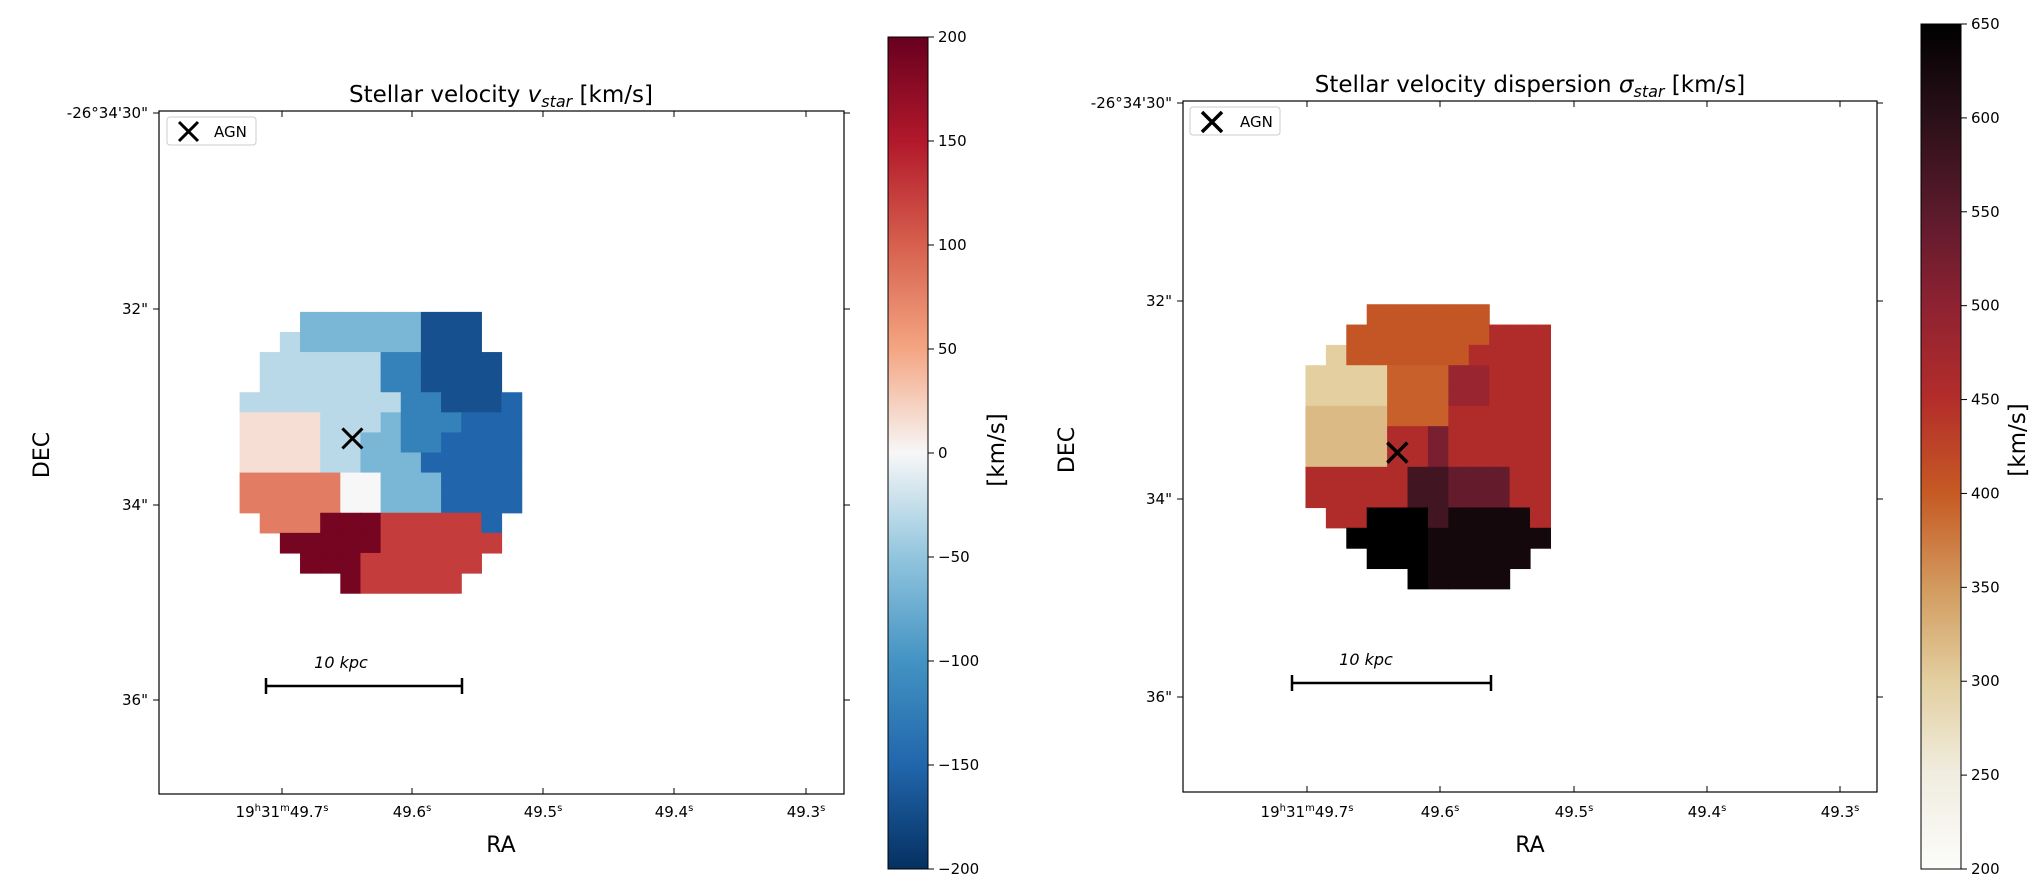 This screenshot has height=894, width=2044. Describe the element at coordinates (1067, 450) in the screenshot. I see `dispersion-ylabel: DEC` at that location.